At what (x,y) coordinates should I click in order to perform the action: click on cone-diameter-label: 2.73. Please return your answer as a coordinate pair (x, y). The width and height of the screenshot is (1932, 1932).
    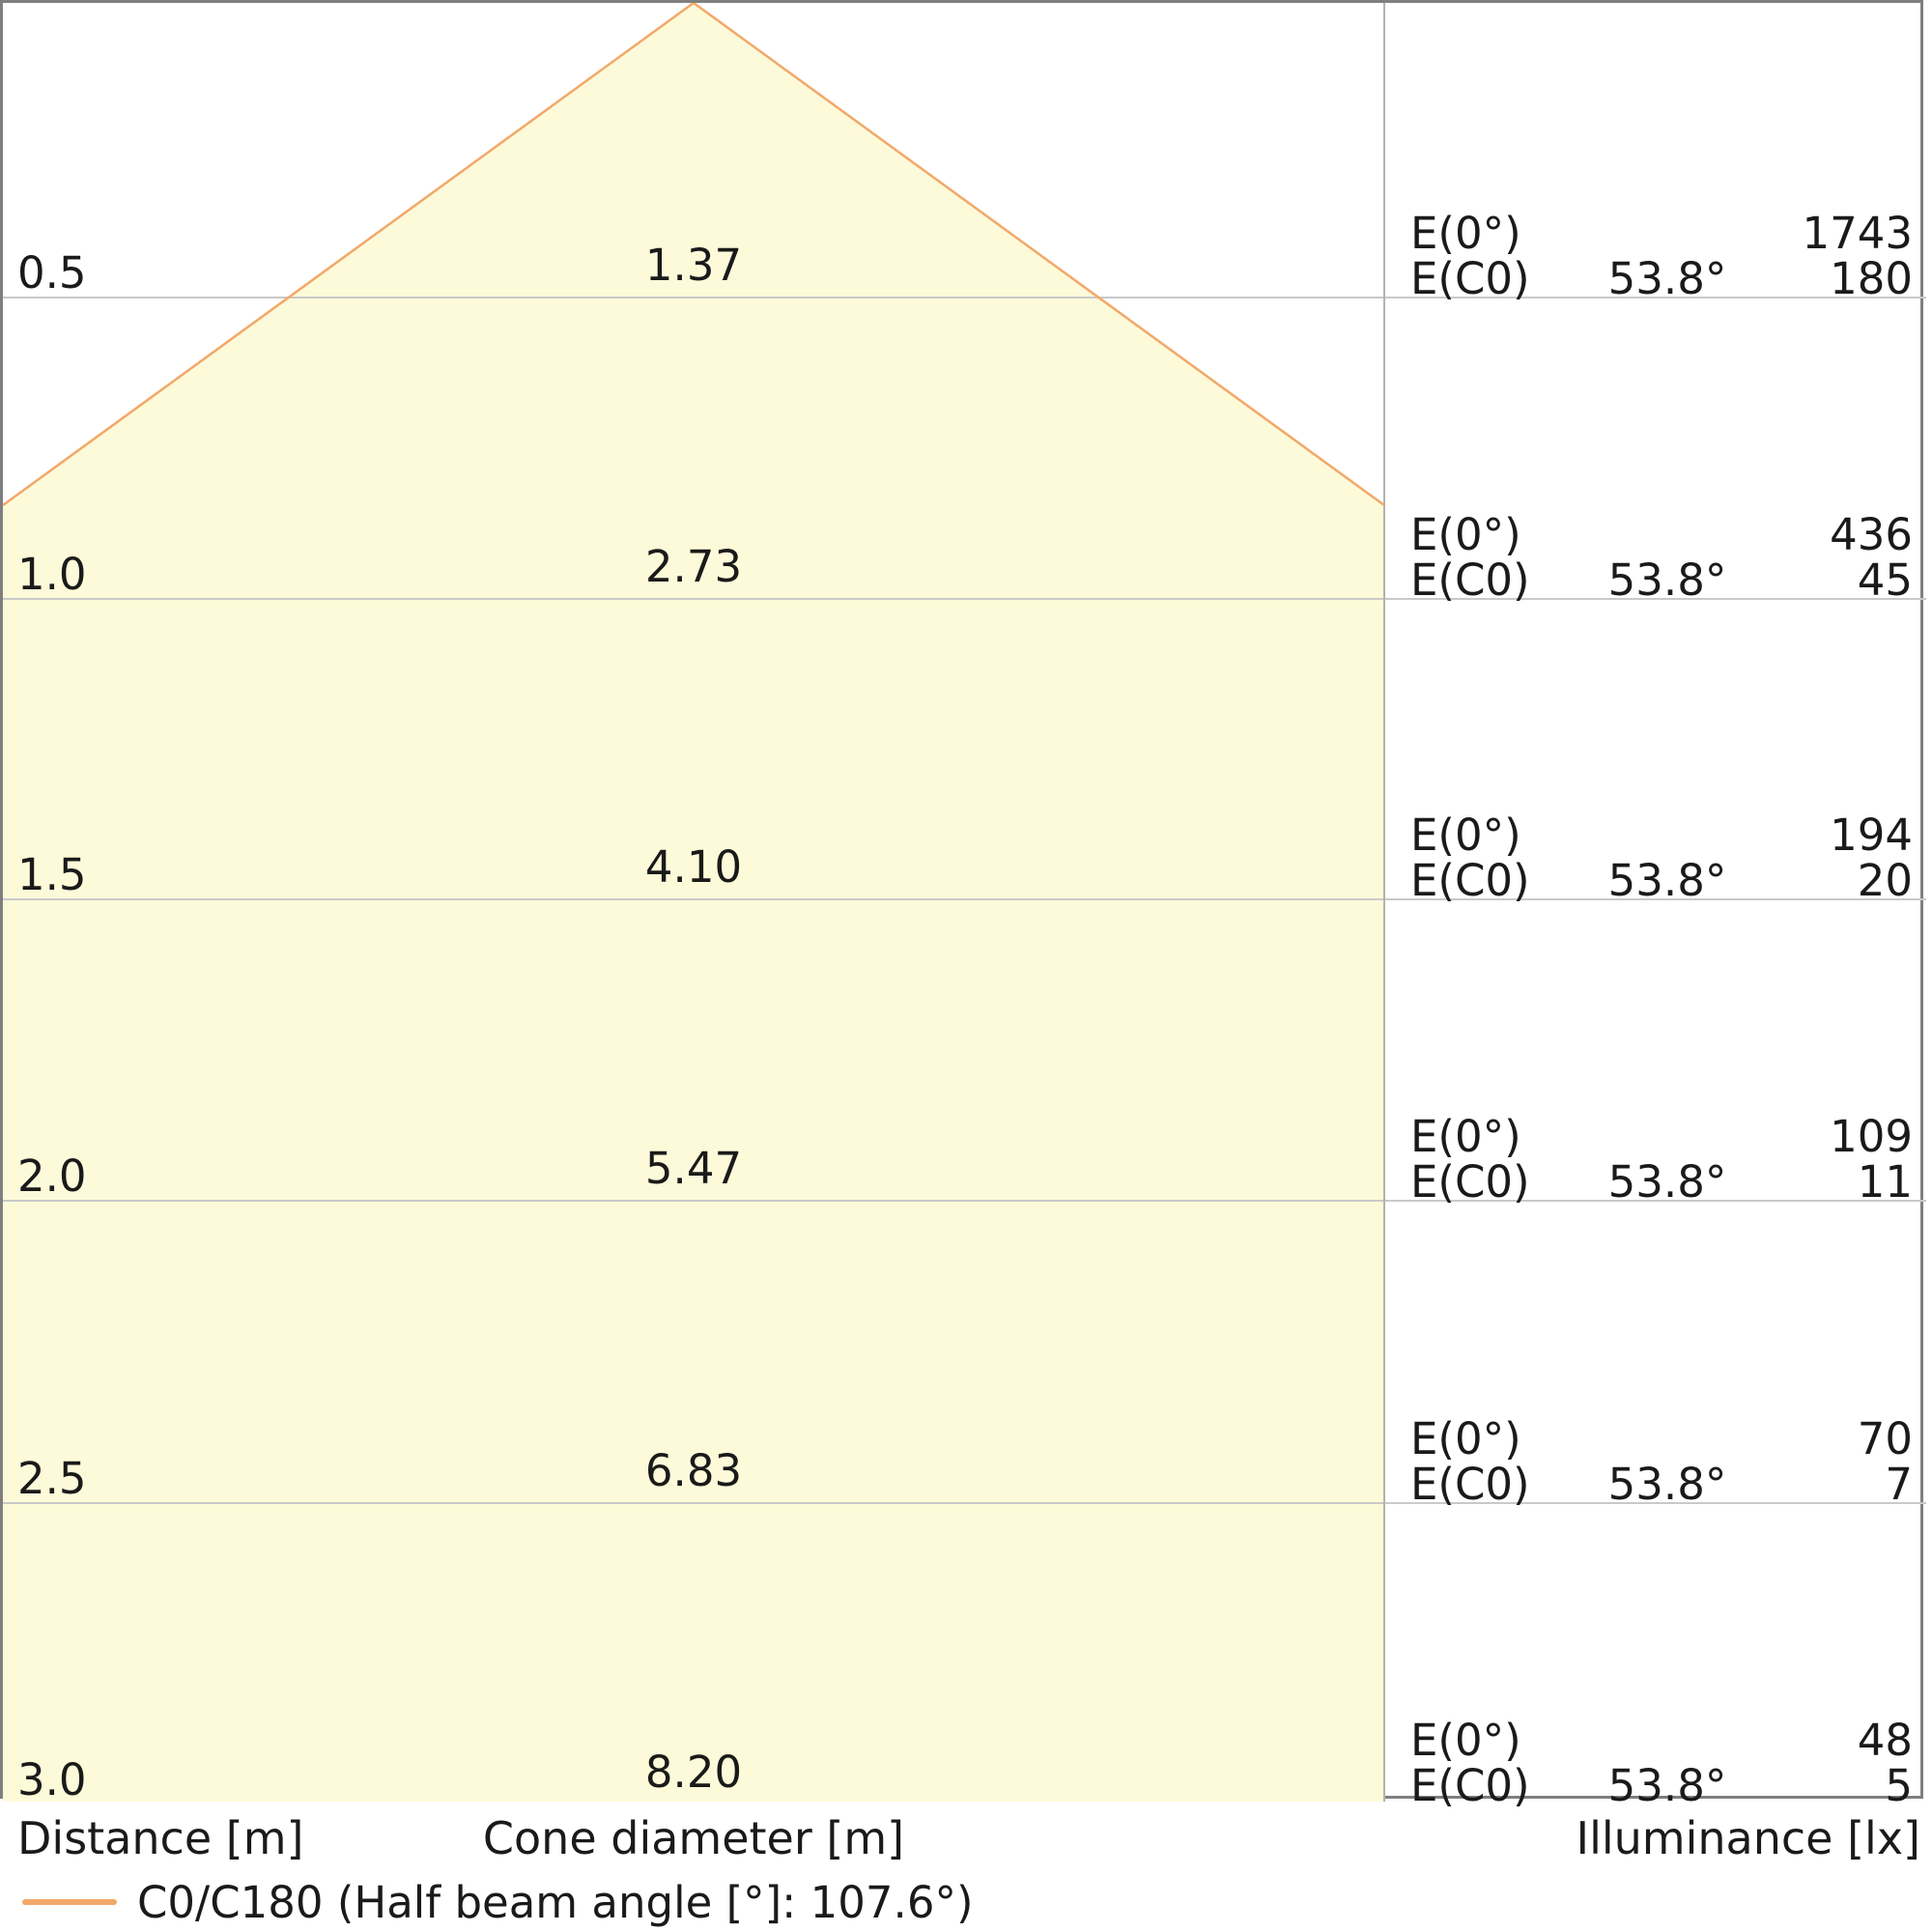
    Looking at the image, I should click on (693, 566).